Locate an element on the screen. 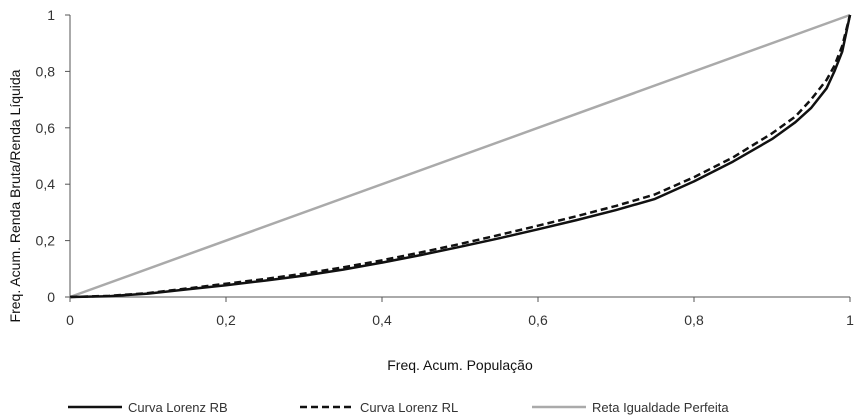 This screenshot has height=419, width=855. x-tick-label: 0,6 is located at coordinates (538, 320).